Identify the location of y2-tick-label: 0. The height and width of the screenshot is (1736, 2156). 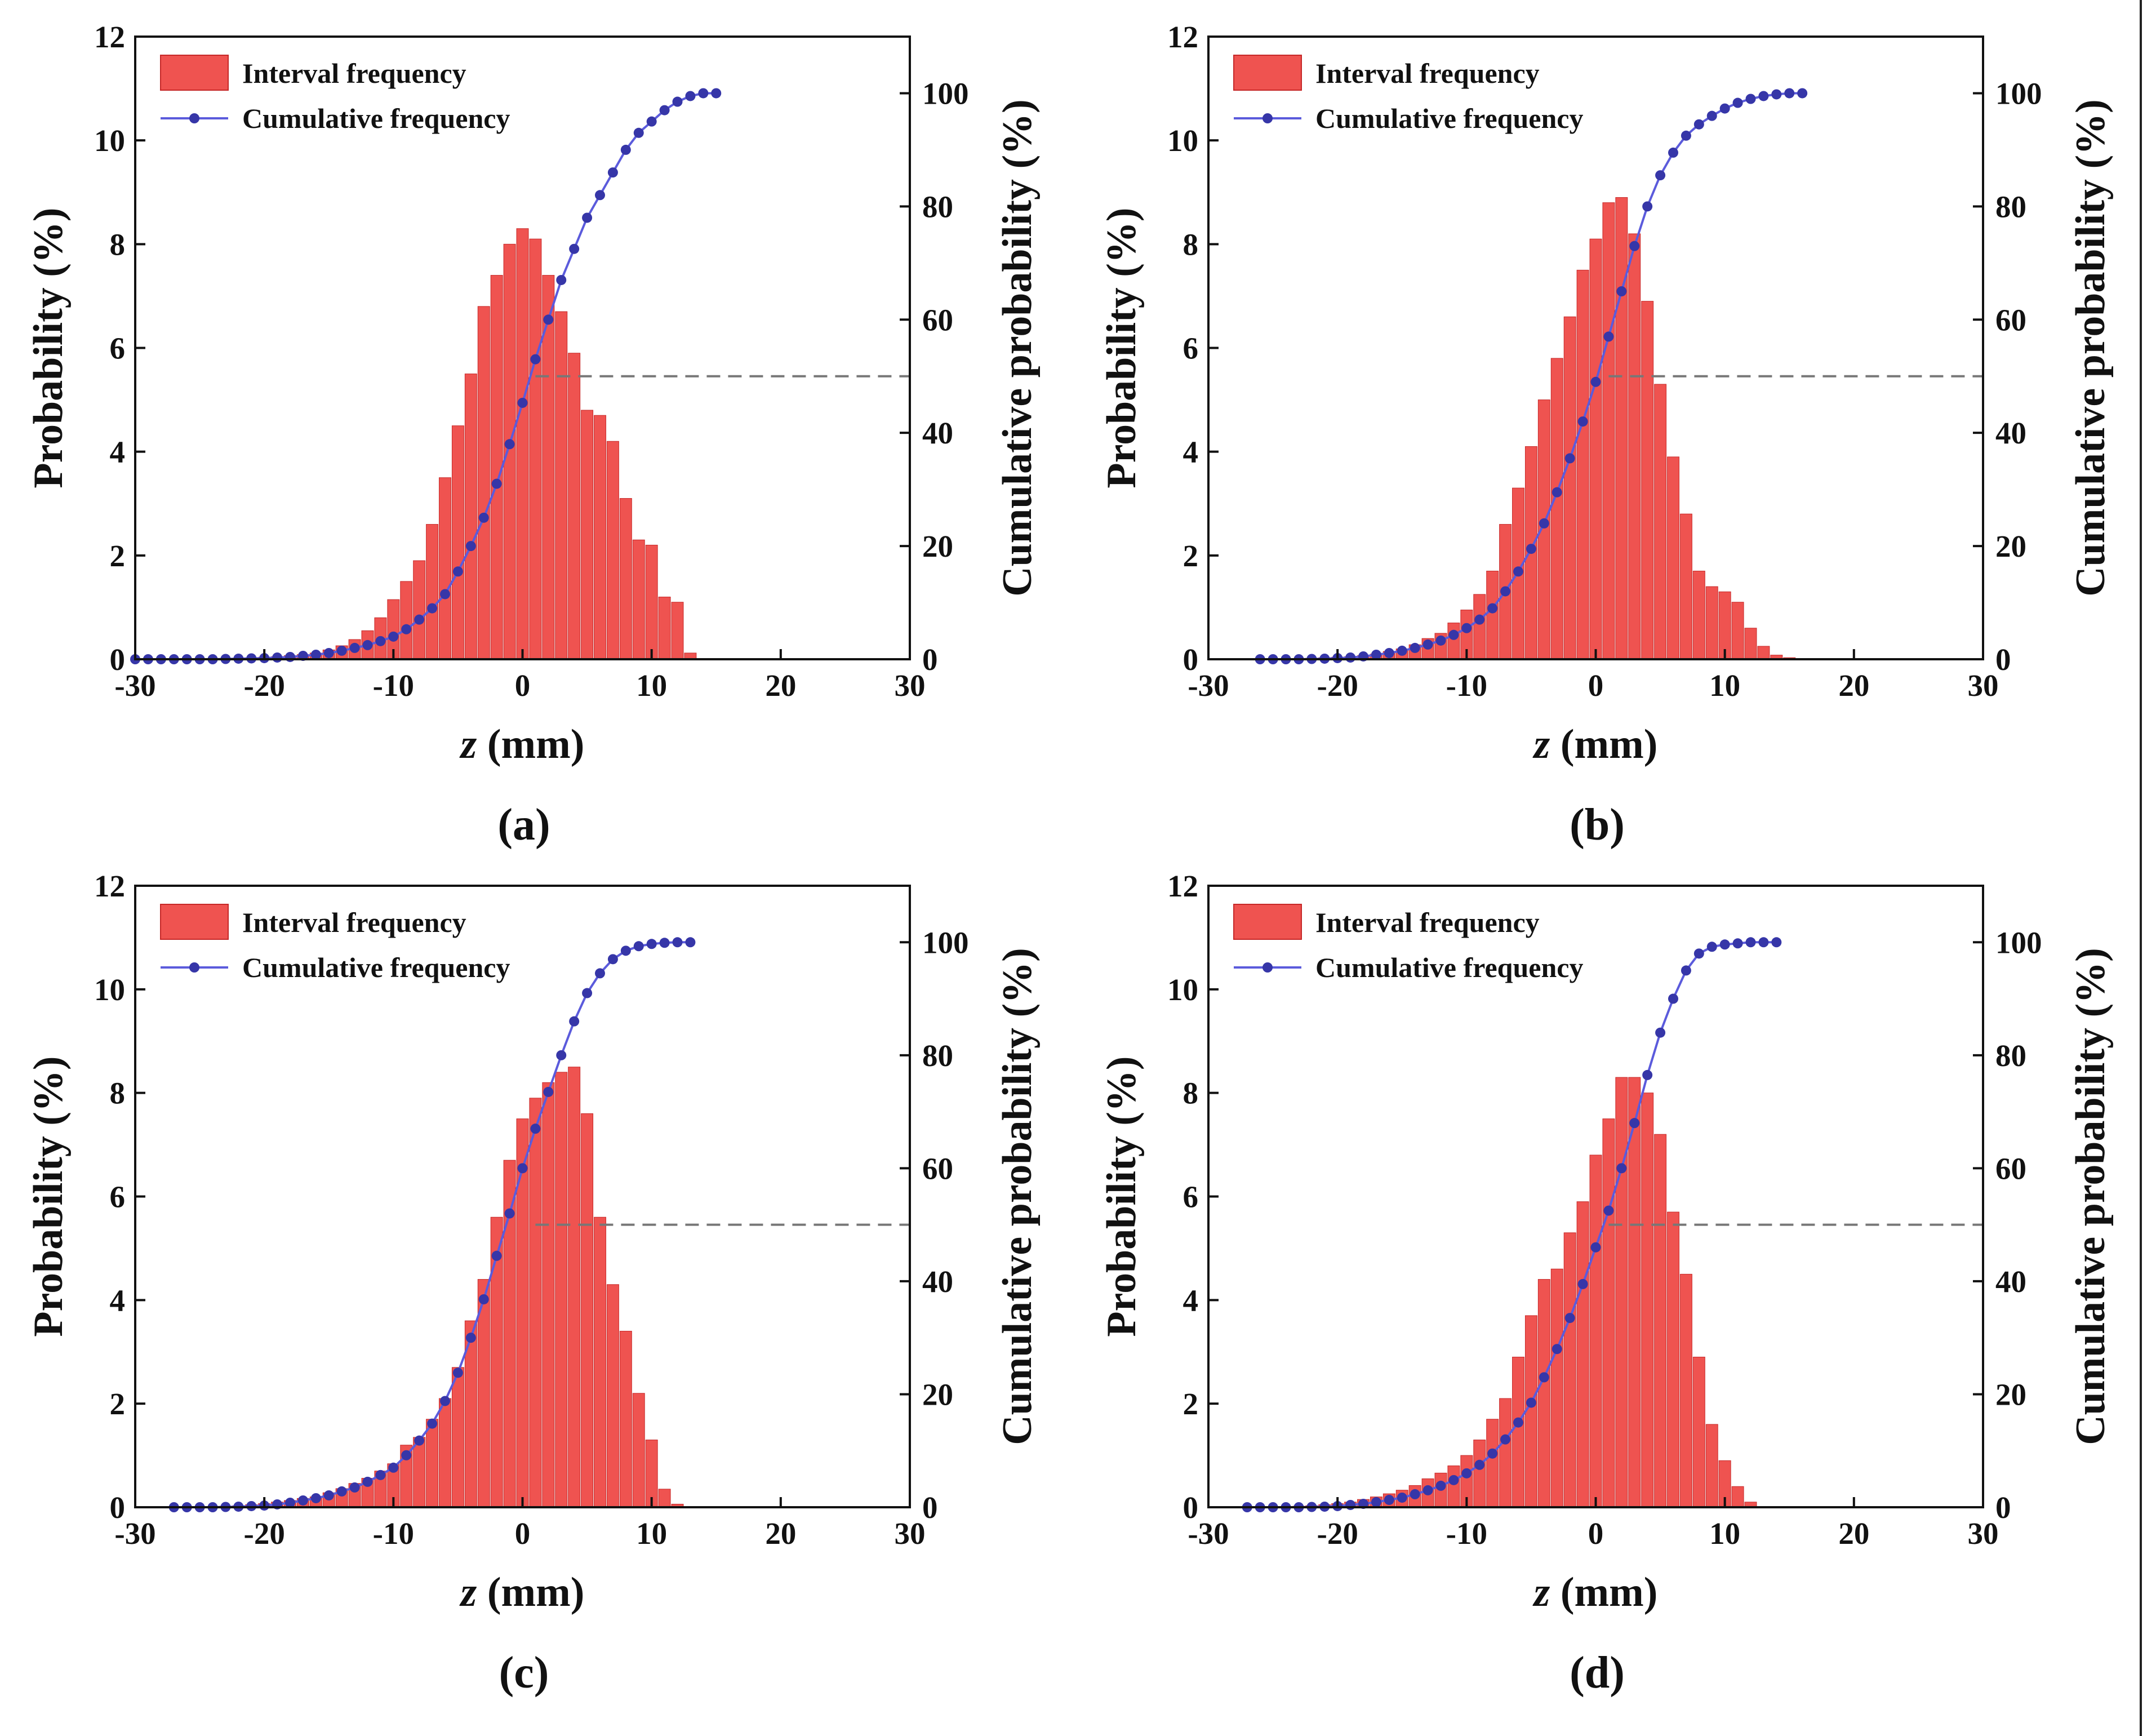
(930, 659).